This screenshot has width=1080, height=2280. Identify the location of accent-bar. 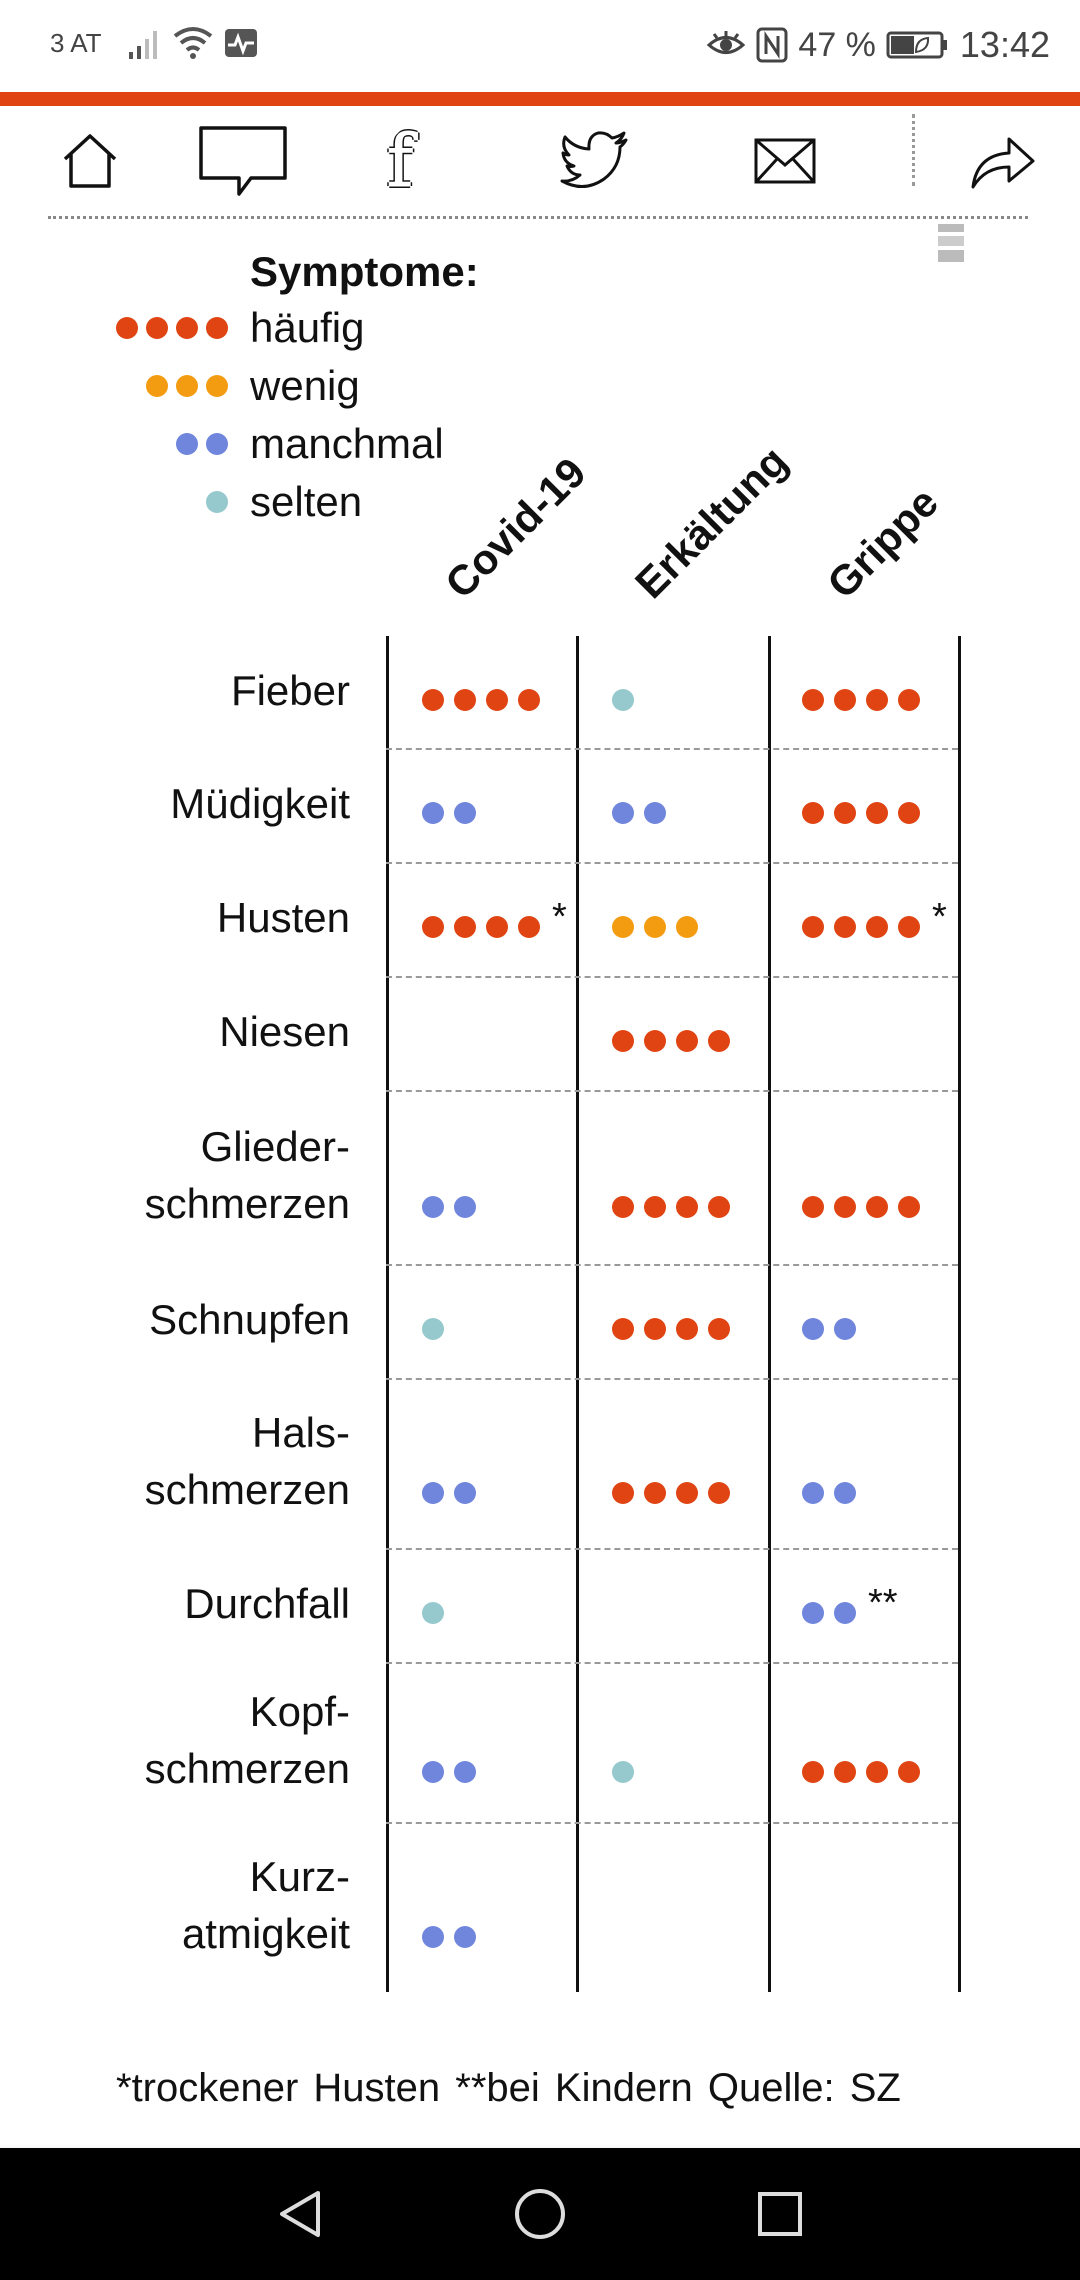
(540, 99).